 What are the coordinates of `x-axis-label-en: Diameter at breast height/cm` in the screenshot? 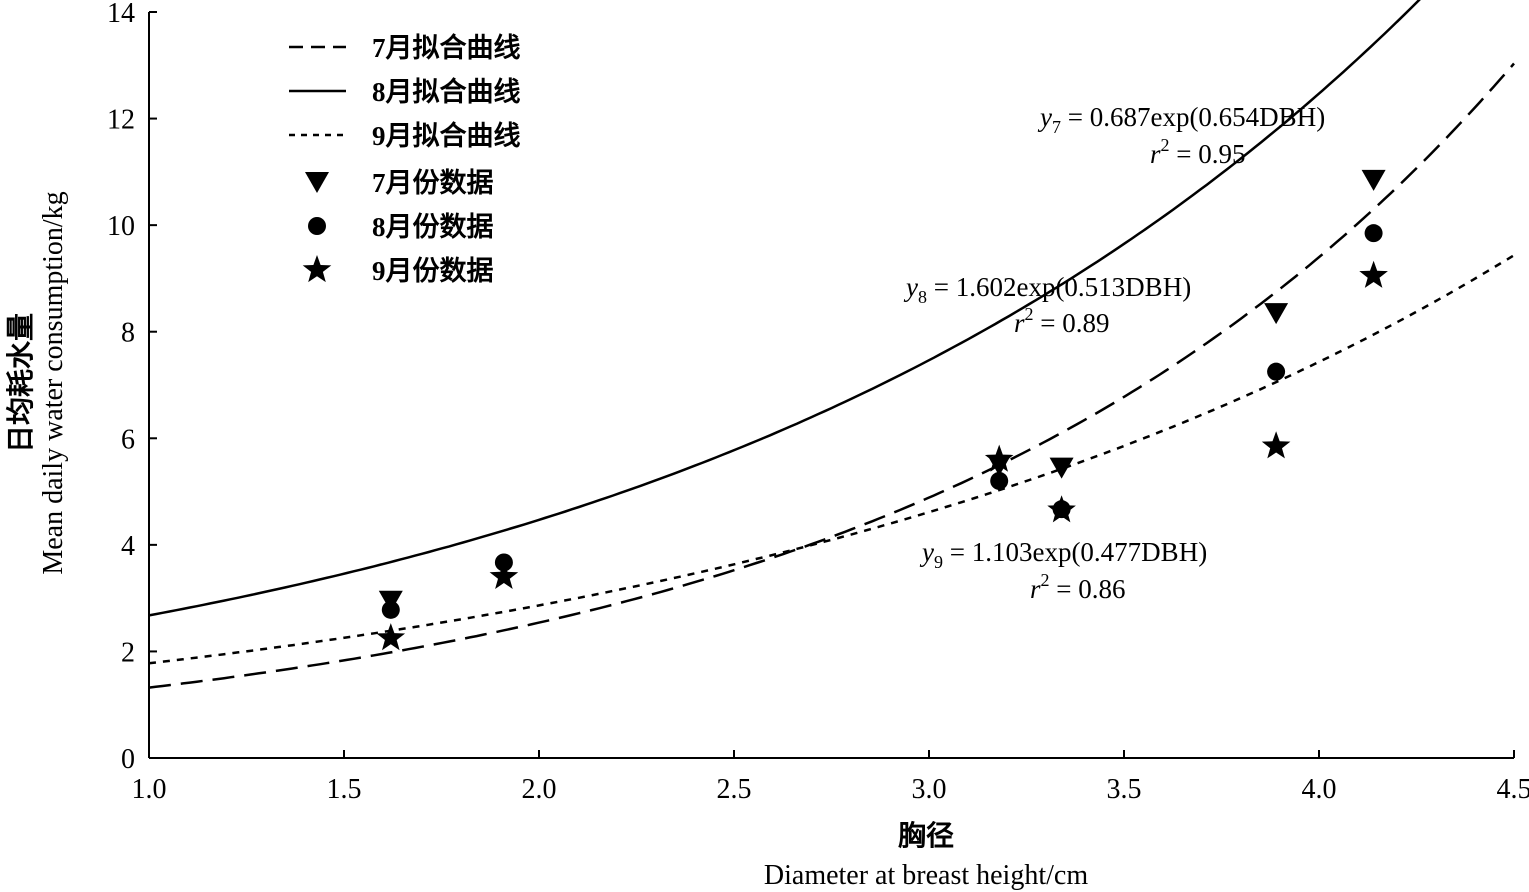 It's located at (926, 875).